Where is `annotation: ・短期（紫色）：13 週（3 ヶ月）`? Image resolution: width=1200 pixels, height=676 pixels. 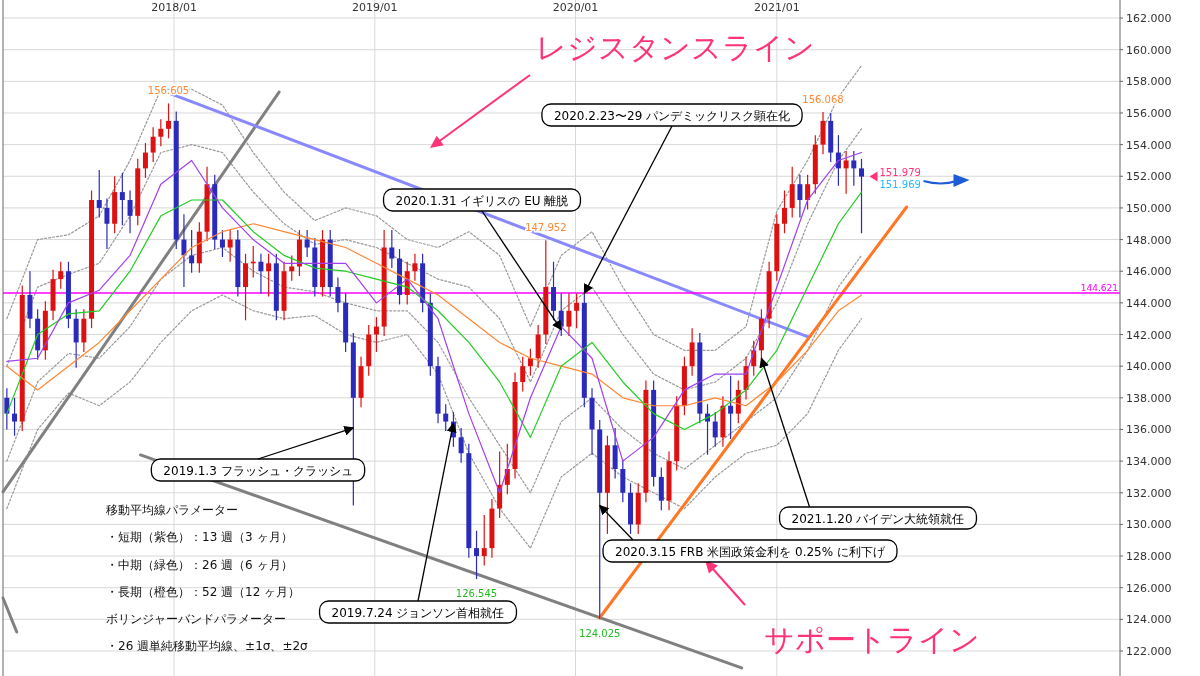
annotation: ・短期（紫色）：13 週（3 ヶ月） is located at coordinates (199, 537).